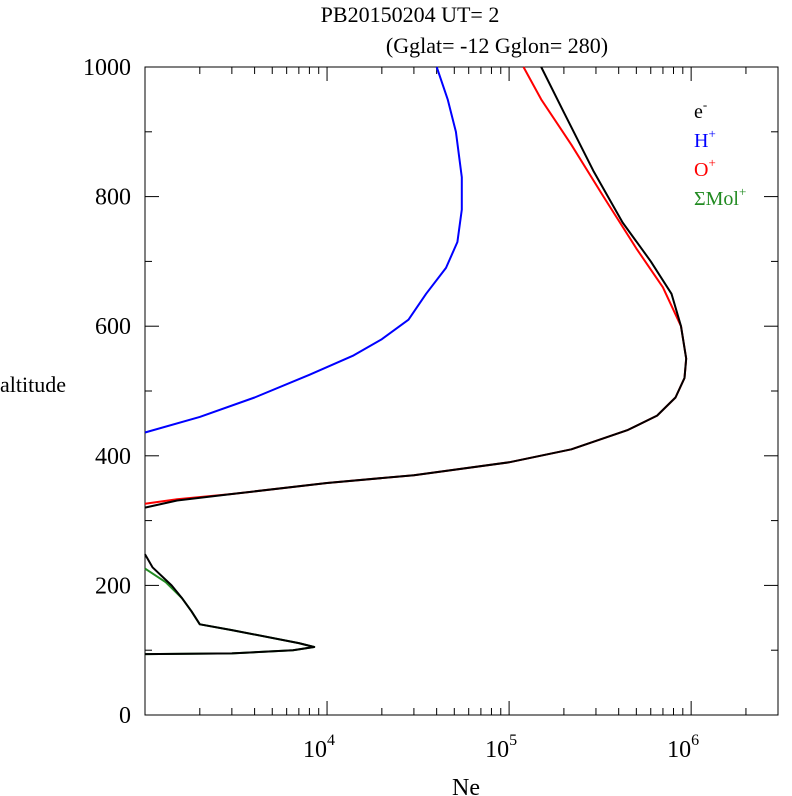  Describe the element at coordinates (720, 153) in the screenshot. I see `legend: e- H+ O+ ΣMol+` at that location.